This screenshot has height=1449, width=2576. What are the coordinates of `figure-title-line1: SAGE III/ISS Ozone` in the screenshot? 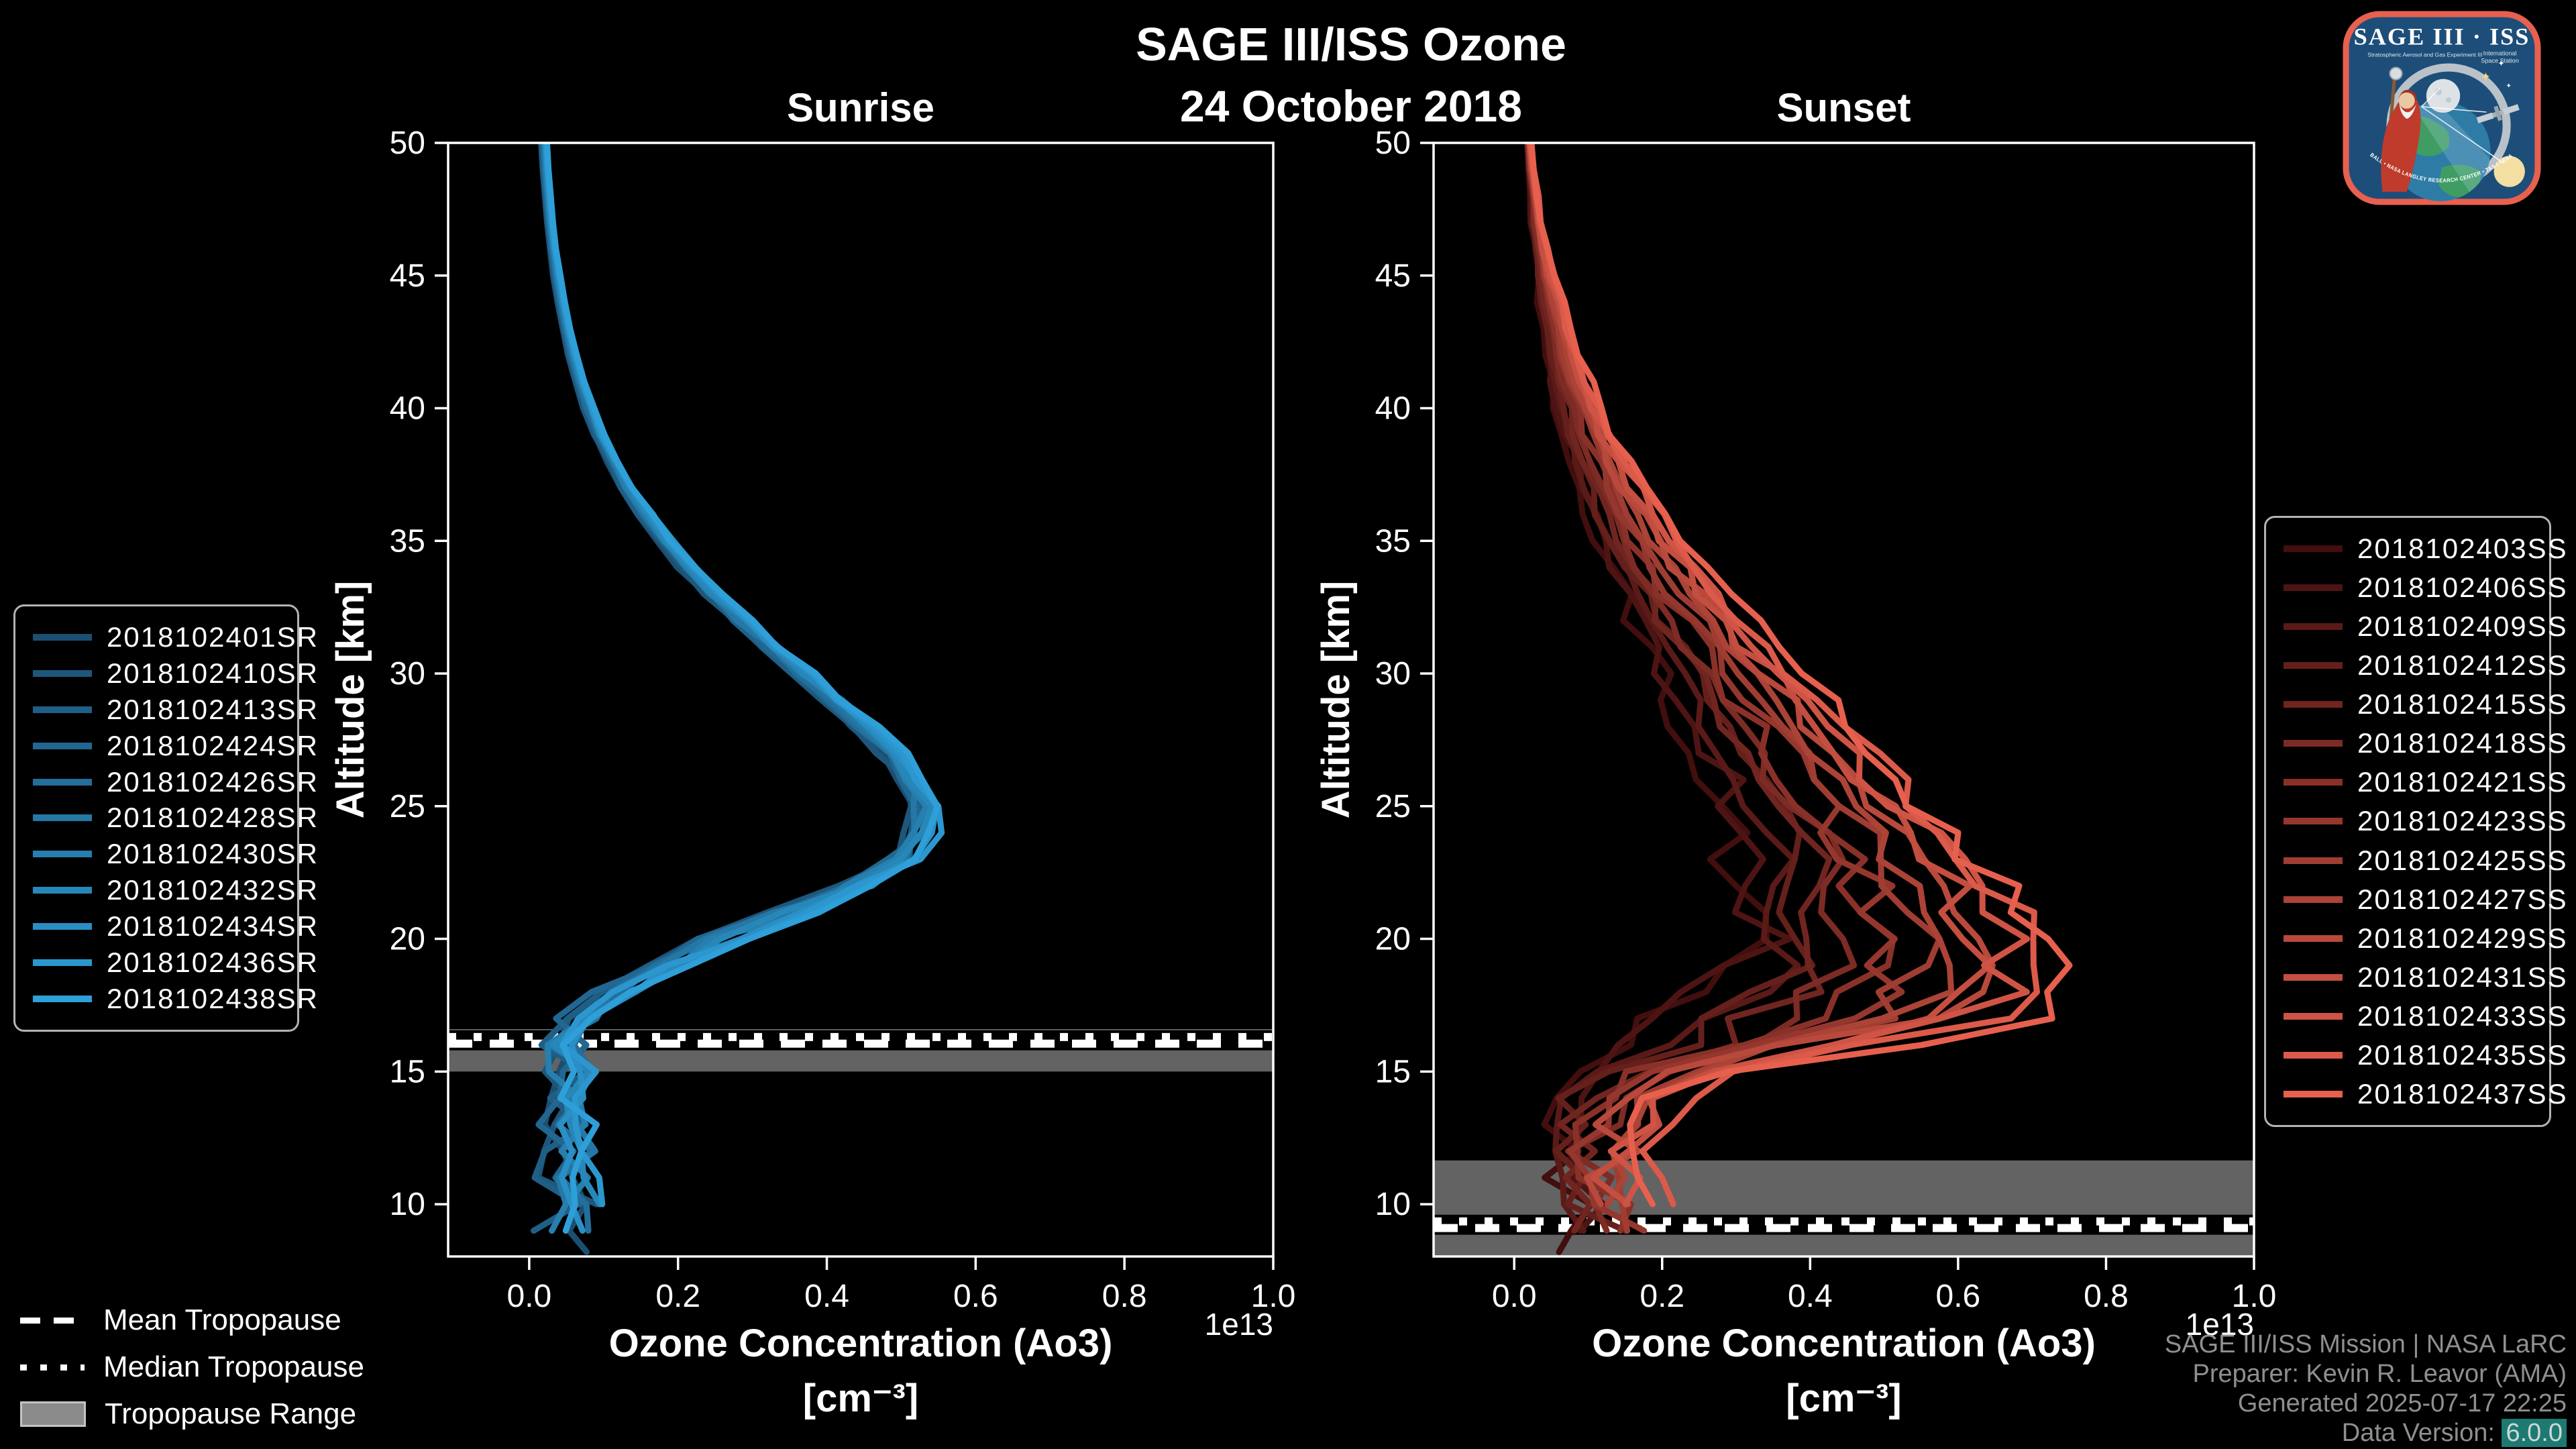 It's located at (1351, 44).